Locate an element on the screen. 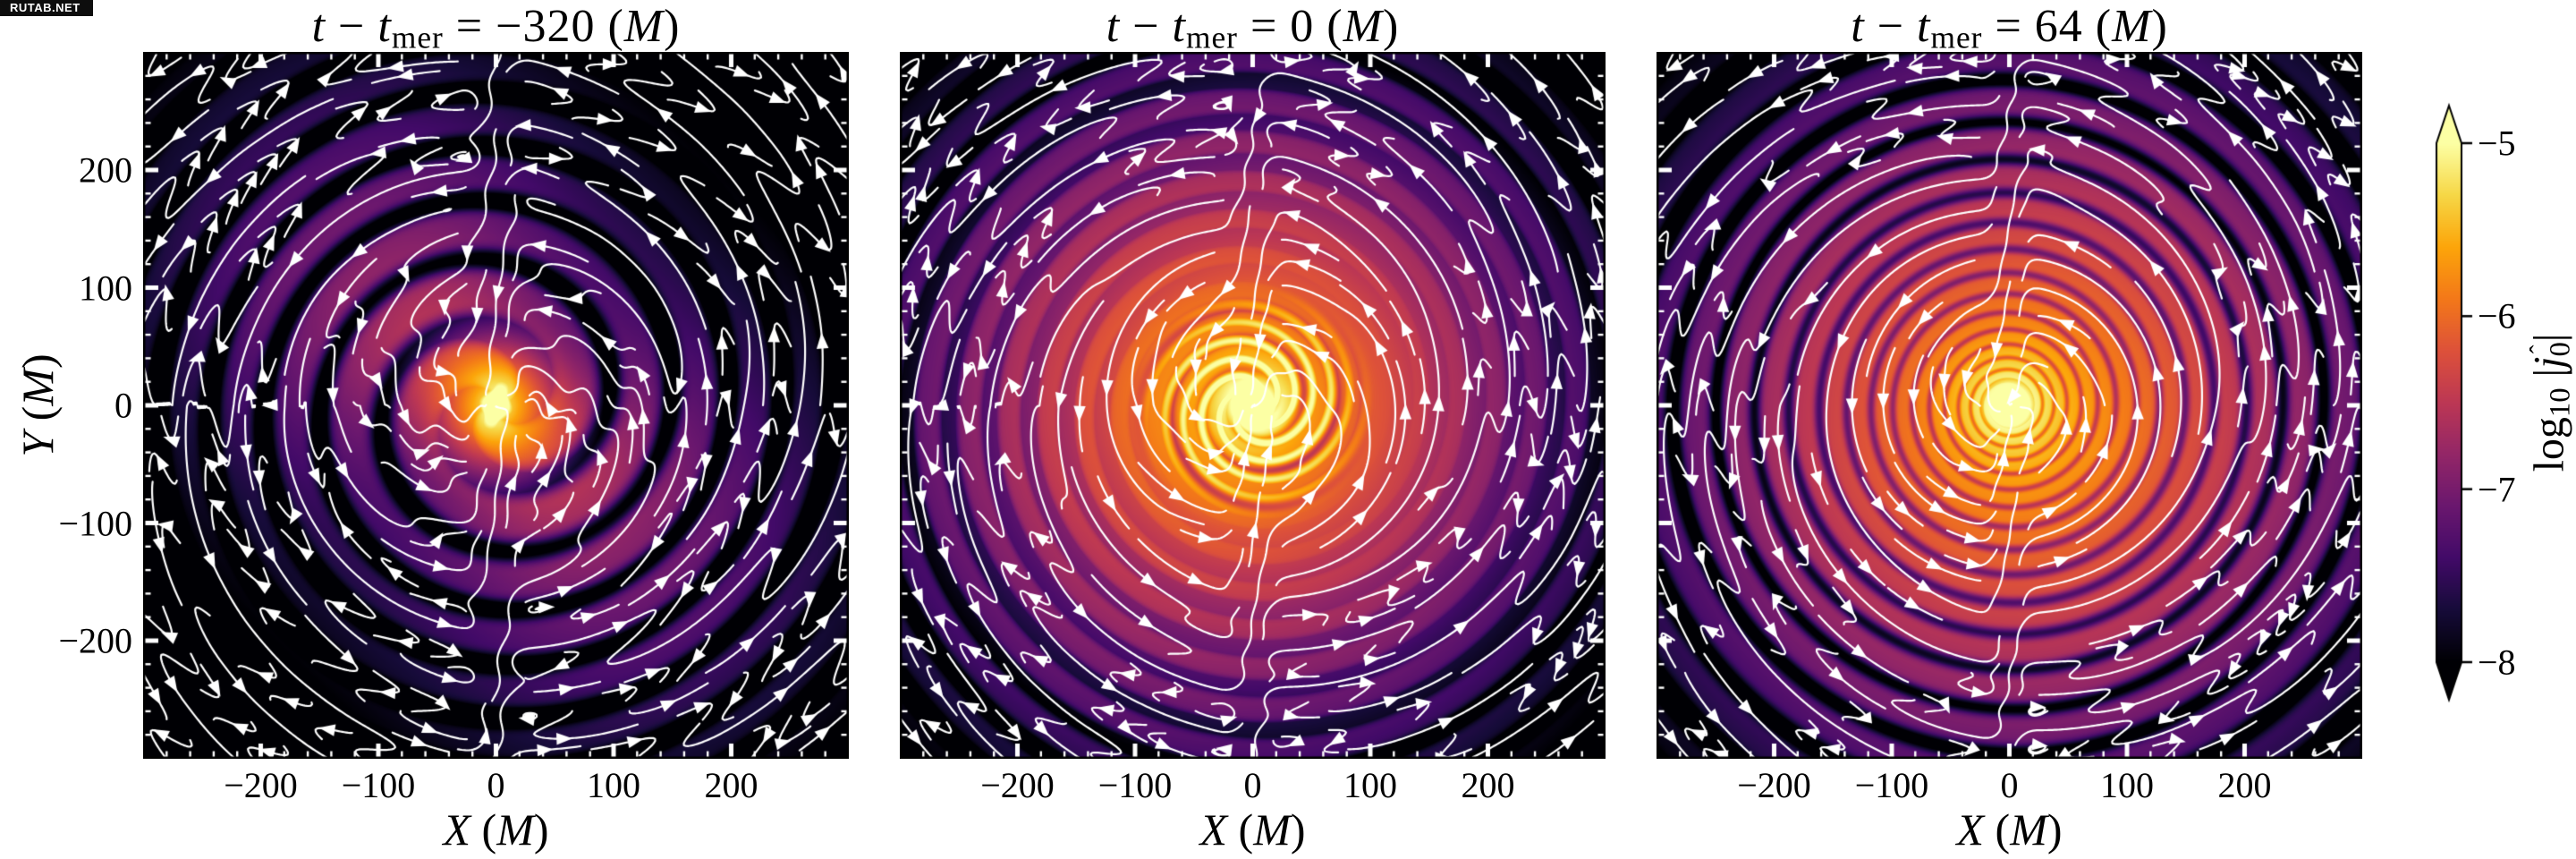  colorbar-label: log10 |j ˆ 0| is located at coordinates (2550, 403).